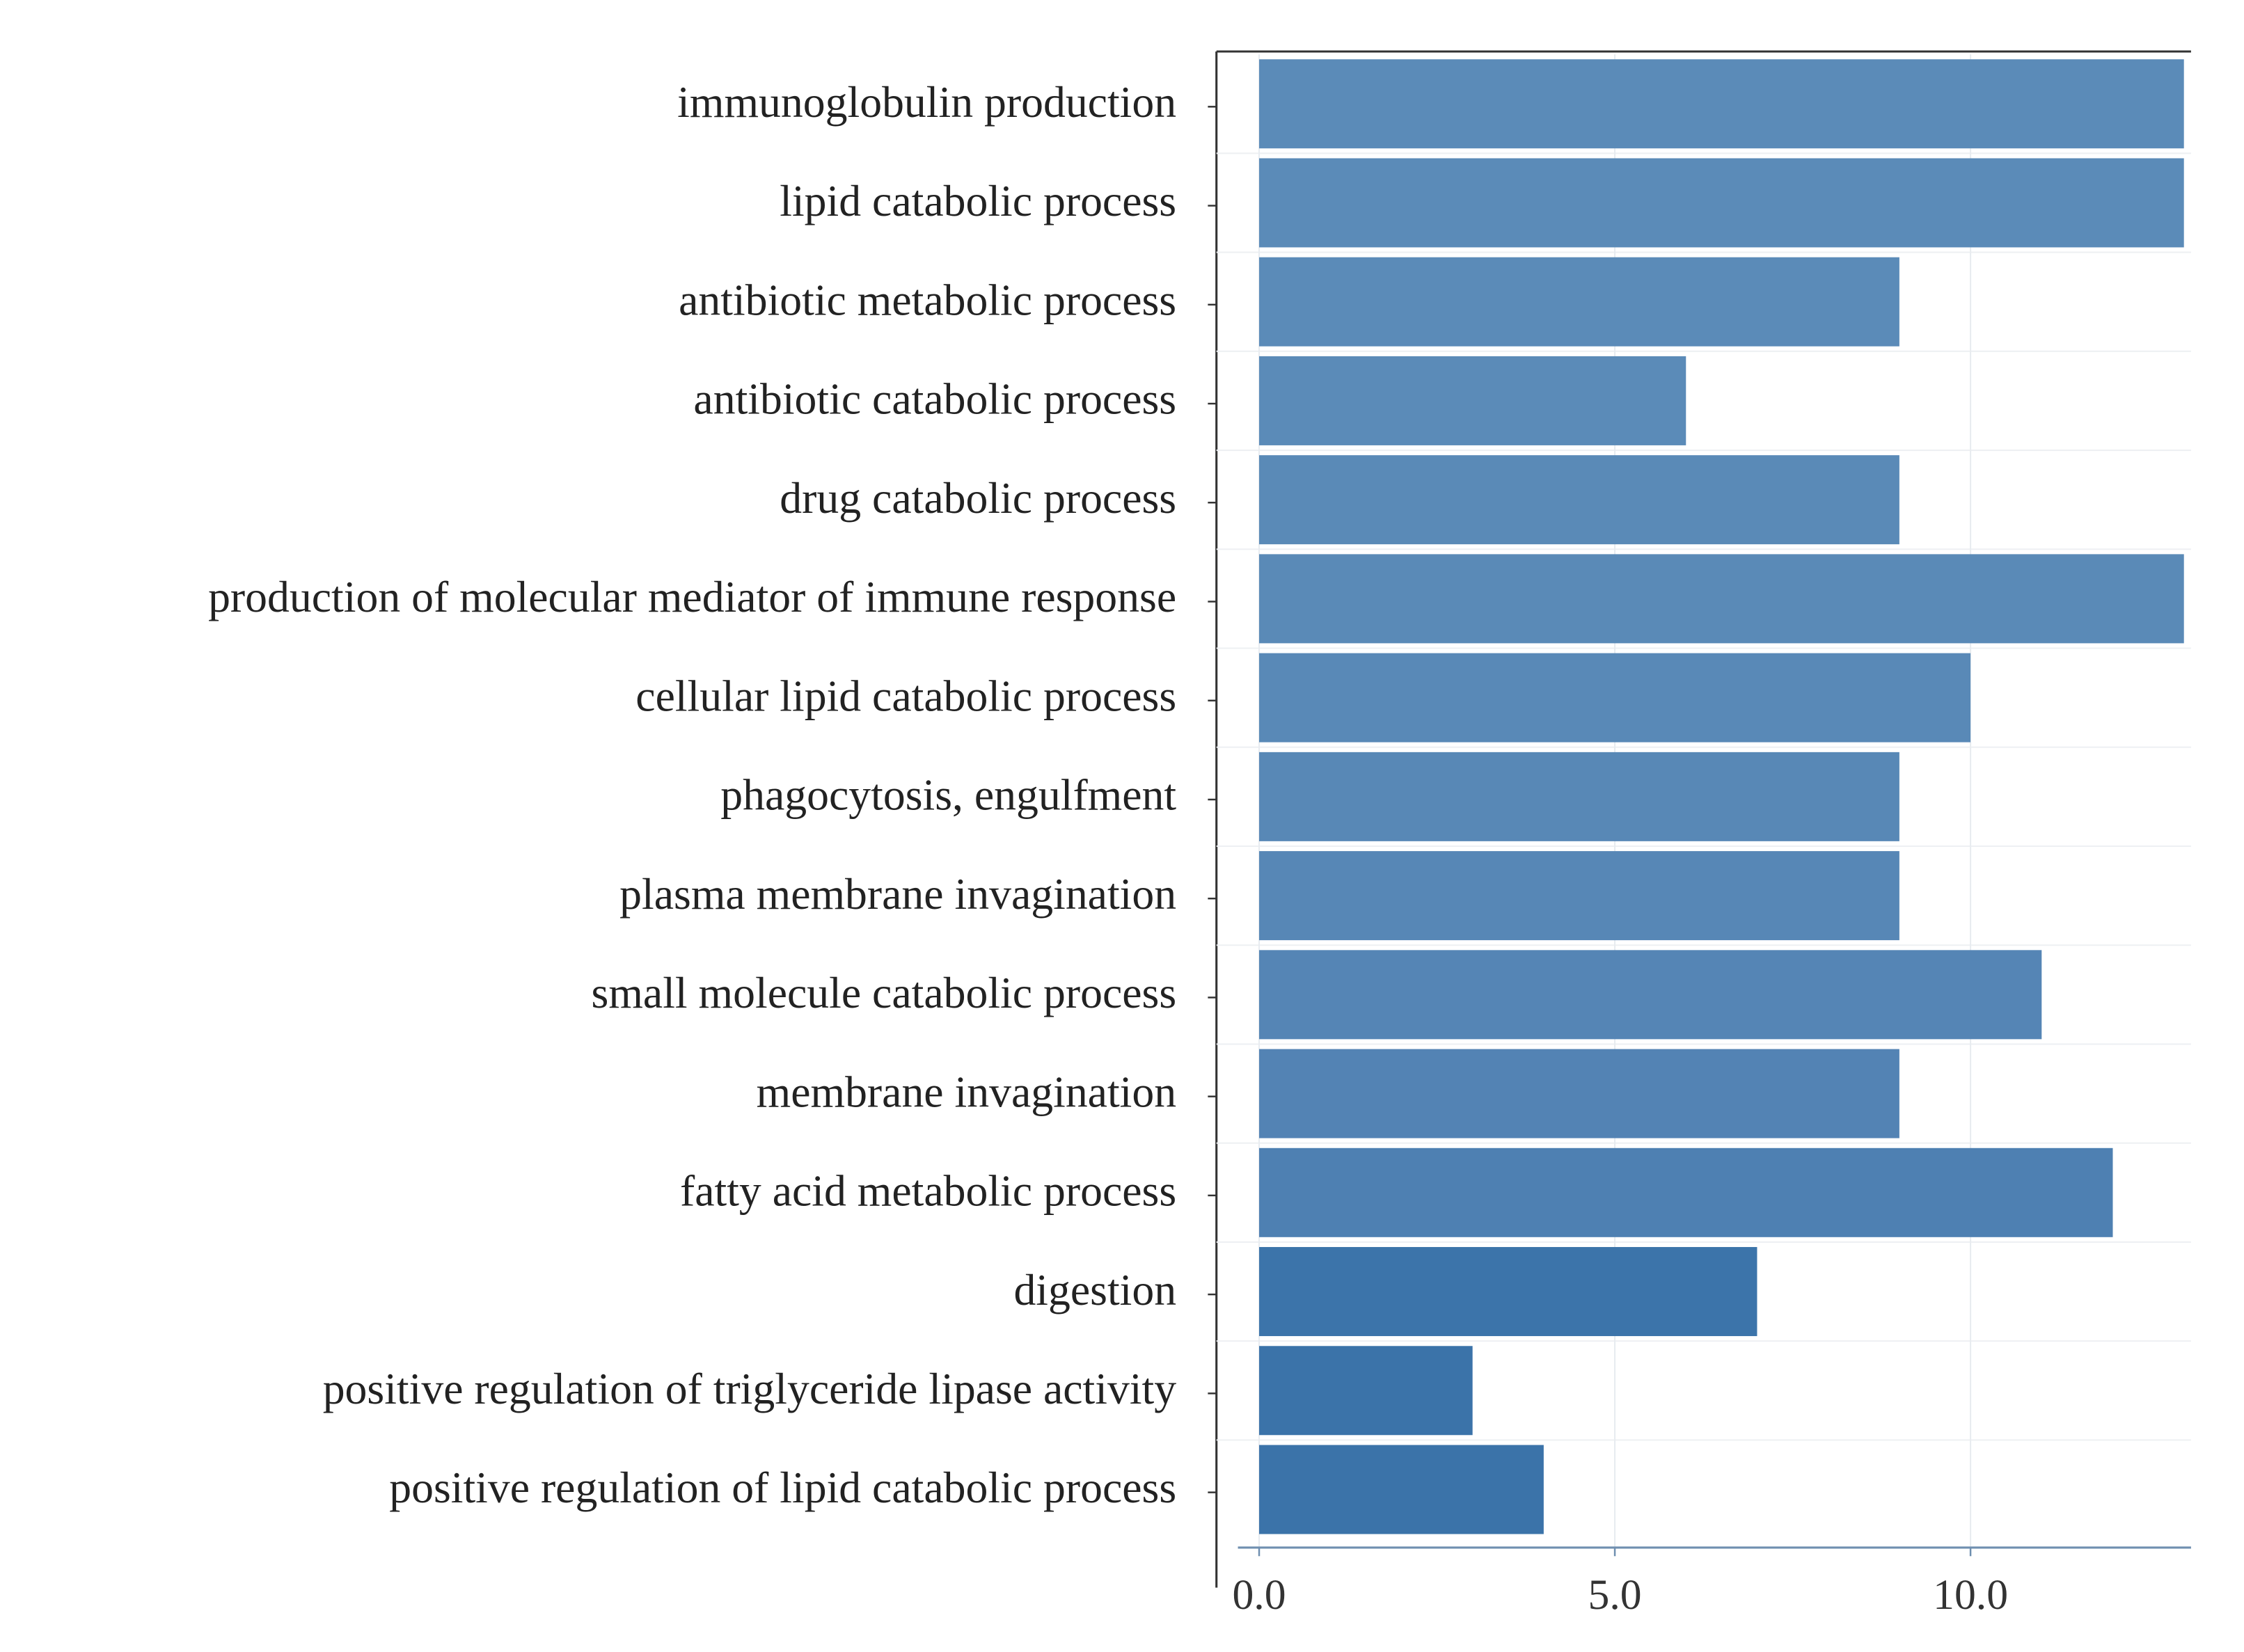 This screenshot has height=1652, width=2244. I want to click on y-tick-label: plasma membrane invagination, so click(897, 894).